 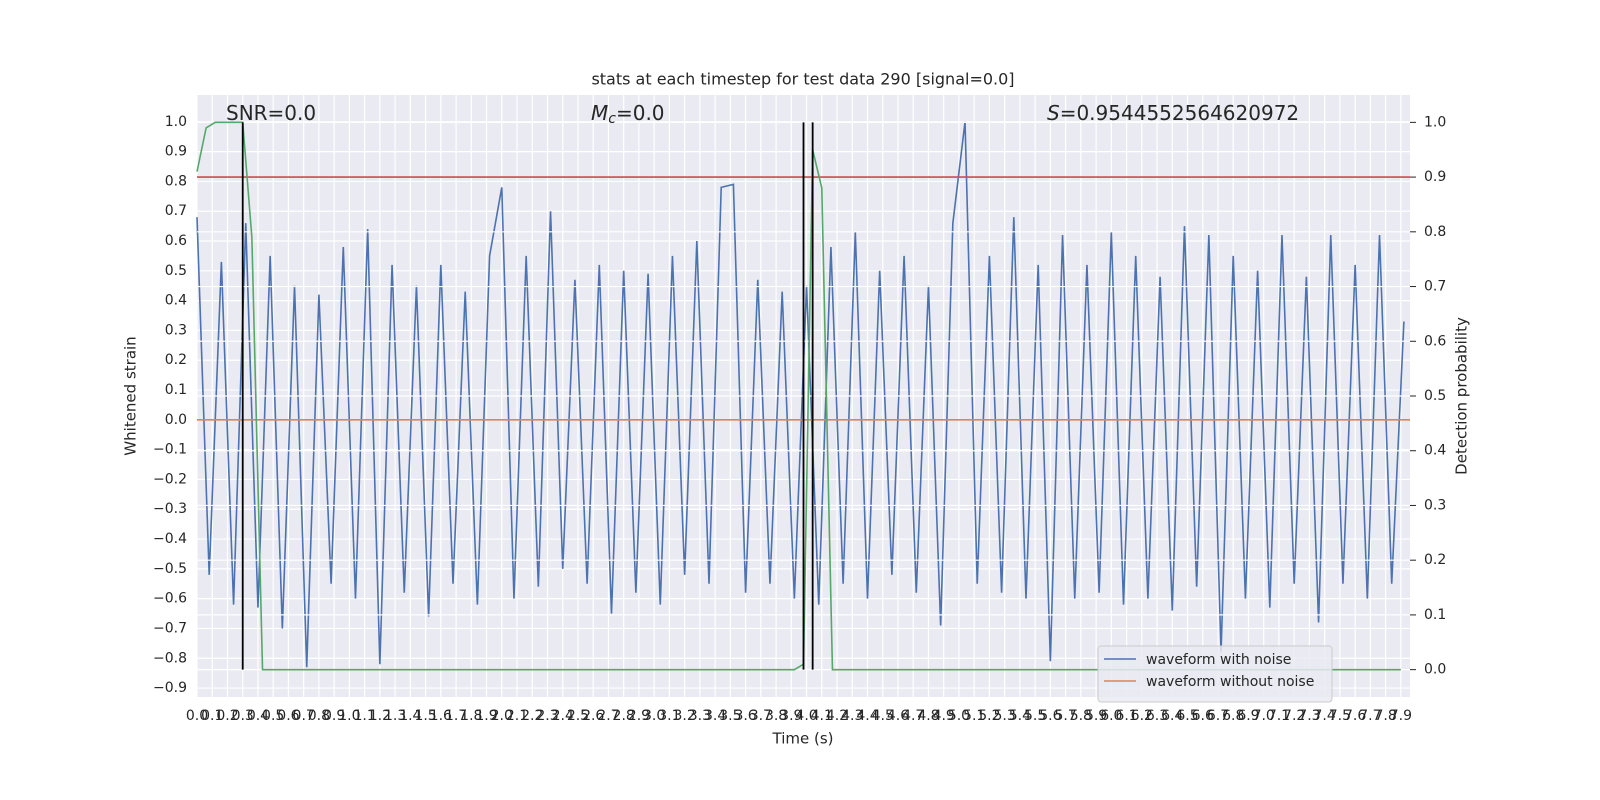 What do you see at coordinates (1435, 560) in the screenshot?
I see `y2-tick-label: 0.2` at bounding box center [1435, 560].